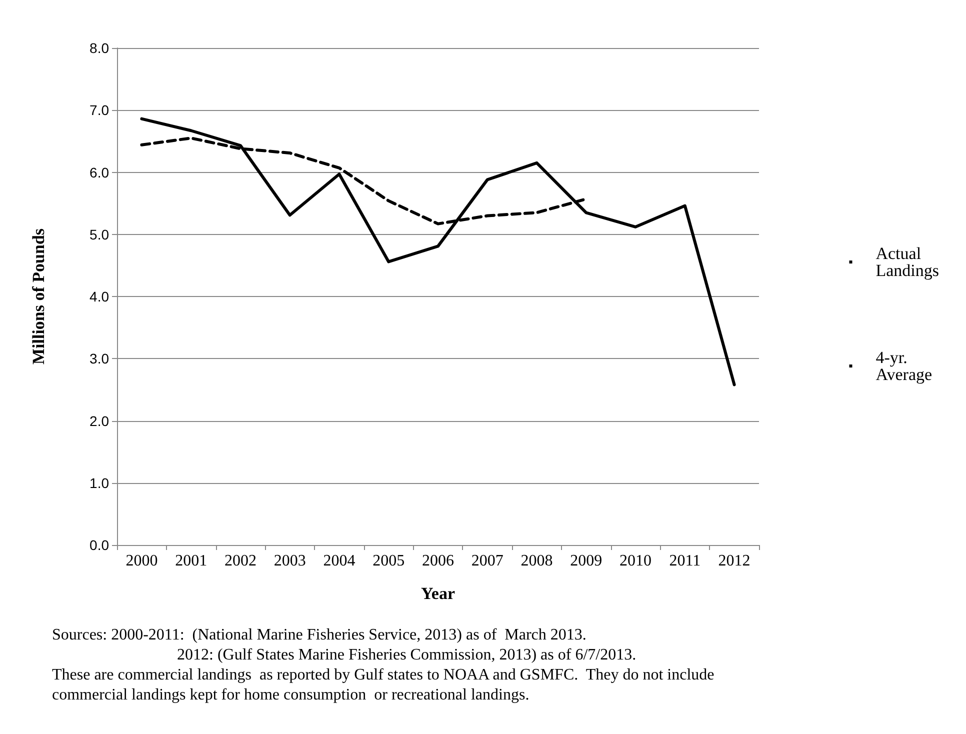 The image size is (966, 734). Describe the element at coordinates (142, 561) in the screenshot. I see `x-tick-label: 2000` at that location.